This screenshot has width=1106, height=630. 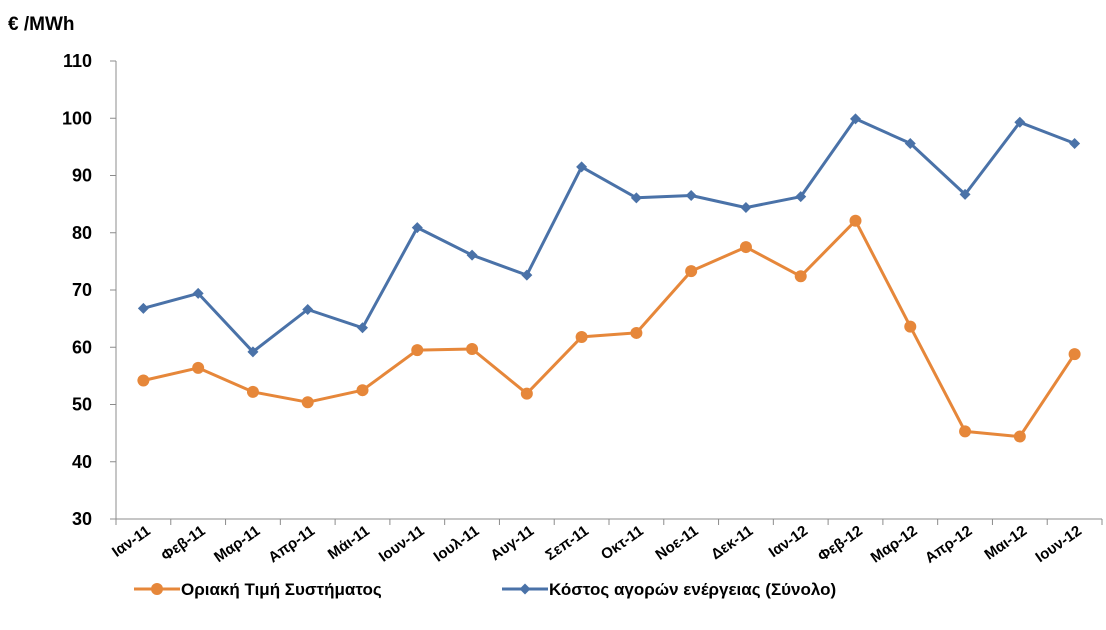 What do you see at coordinates (349, 542) in the screenshot?
I see `x-tick-label: Μάι-11` at bounding box center [349, 542].